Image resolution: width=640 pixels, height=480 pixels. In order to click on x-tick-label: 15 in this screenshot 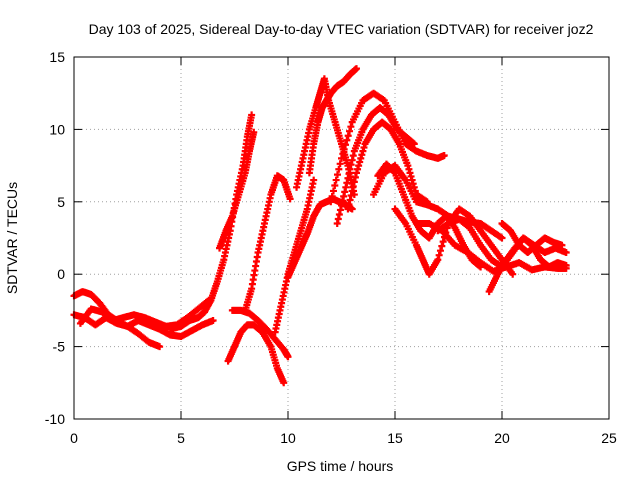, I will do `click(395, 438)`.